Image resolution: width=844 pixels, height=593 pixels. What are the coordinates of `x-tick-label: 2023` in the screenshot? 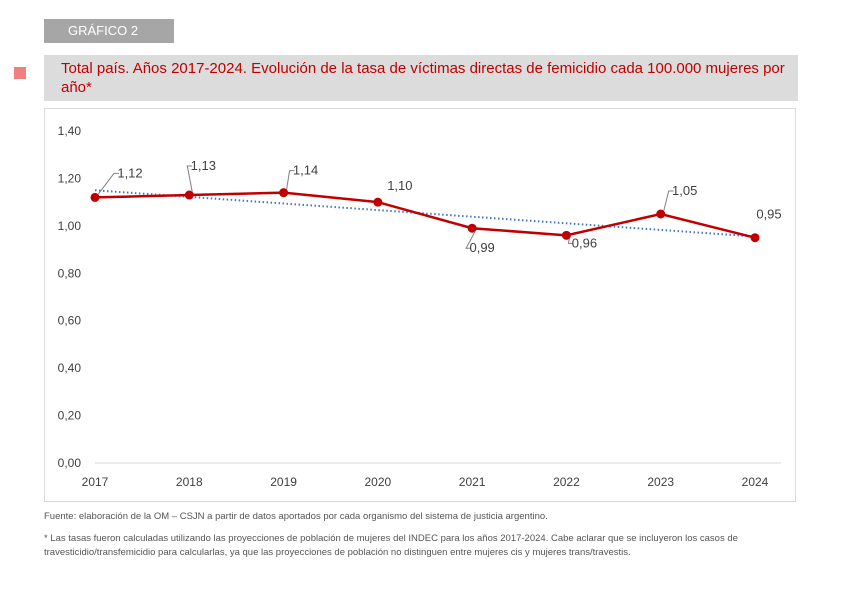 It's located at (660, 482).